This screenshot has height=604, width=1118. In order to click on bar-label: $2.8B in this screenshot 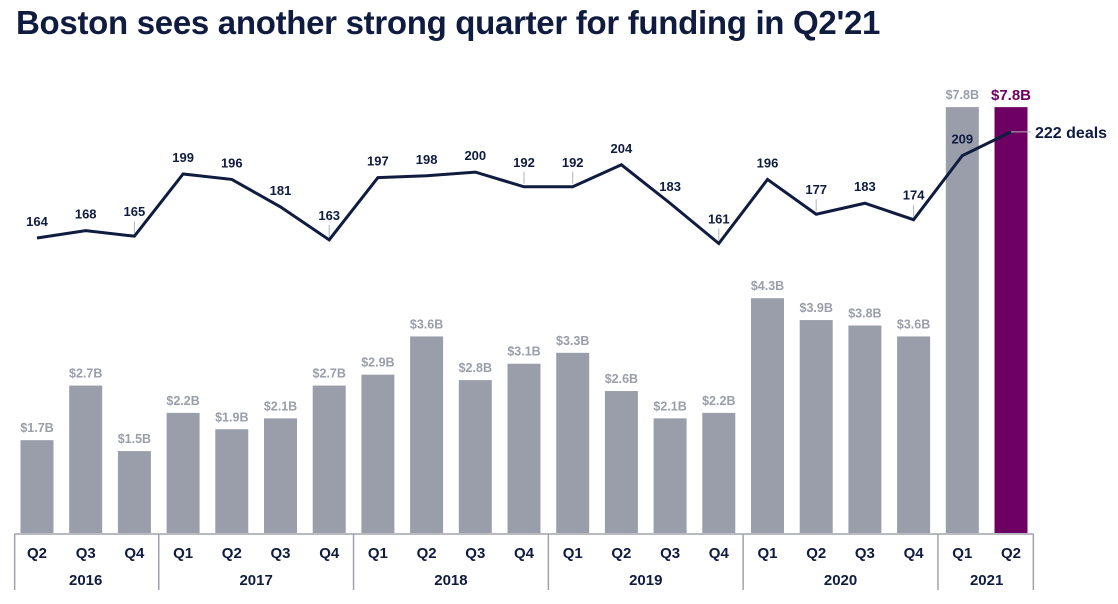, I will do `click(475, 368)`.